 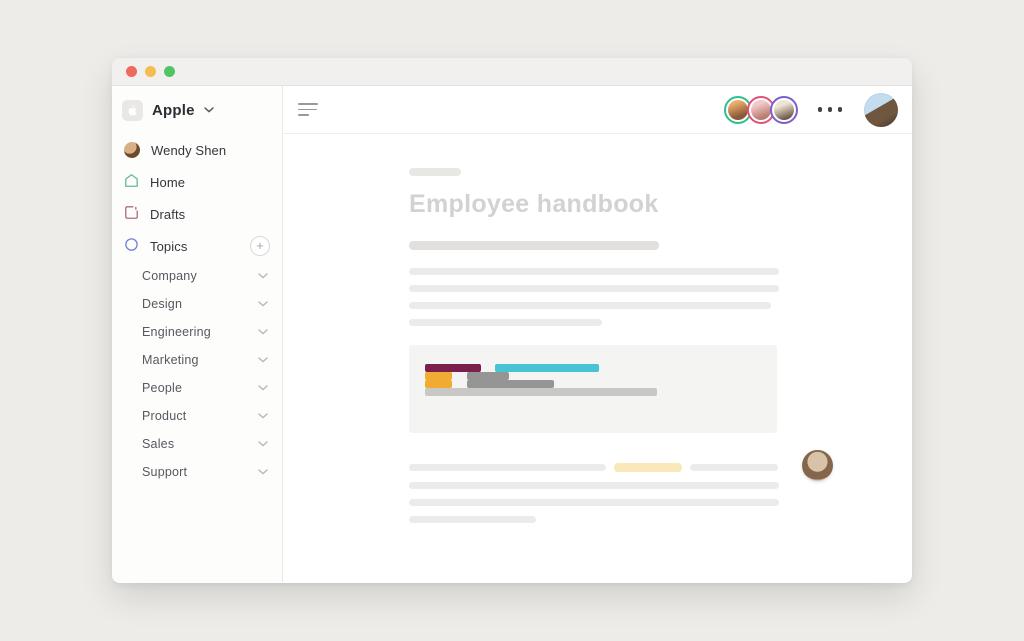 What do you see at coordinates (131, 246) in the screenshot?
I see `topics-icon` at bounding box center [131, 246].